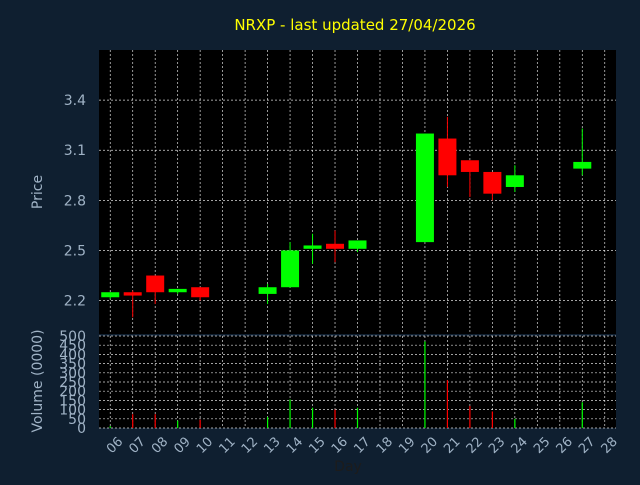 The height and width of the screenshot is (485, 640). I want to click on x-tick-label: 24, so click(520, 445).